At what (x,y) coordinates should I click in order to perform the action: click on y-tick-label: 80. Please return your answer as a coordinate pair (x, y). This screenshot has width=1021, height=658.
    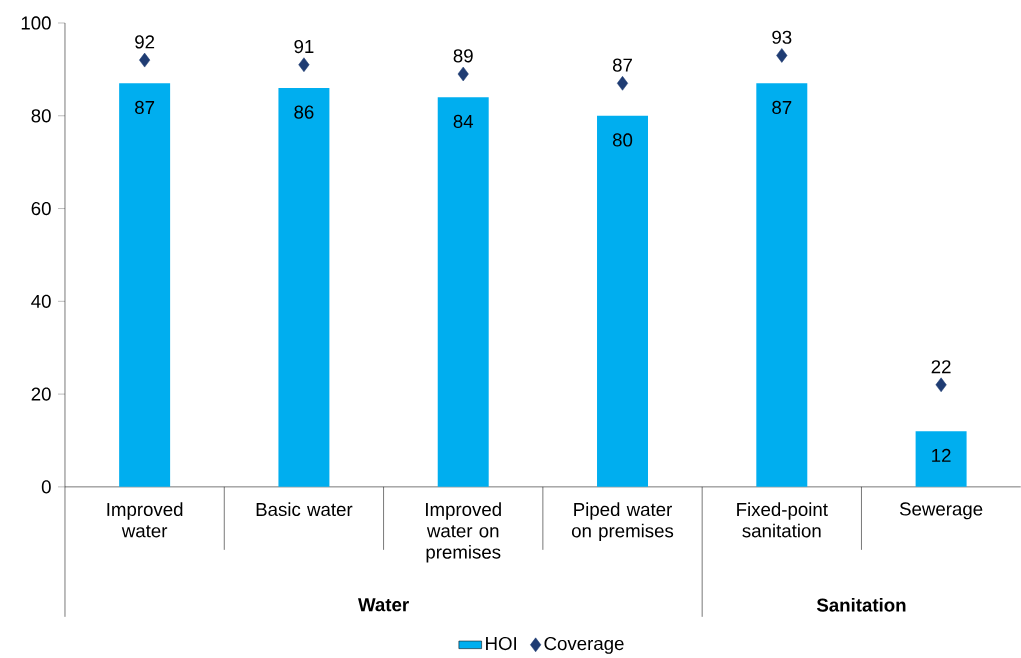
    Looking at the image, I should click on (41, 116).